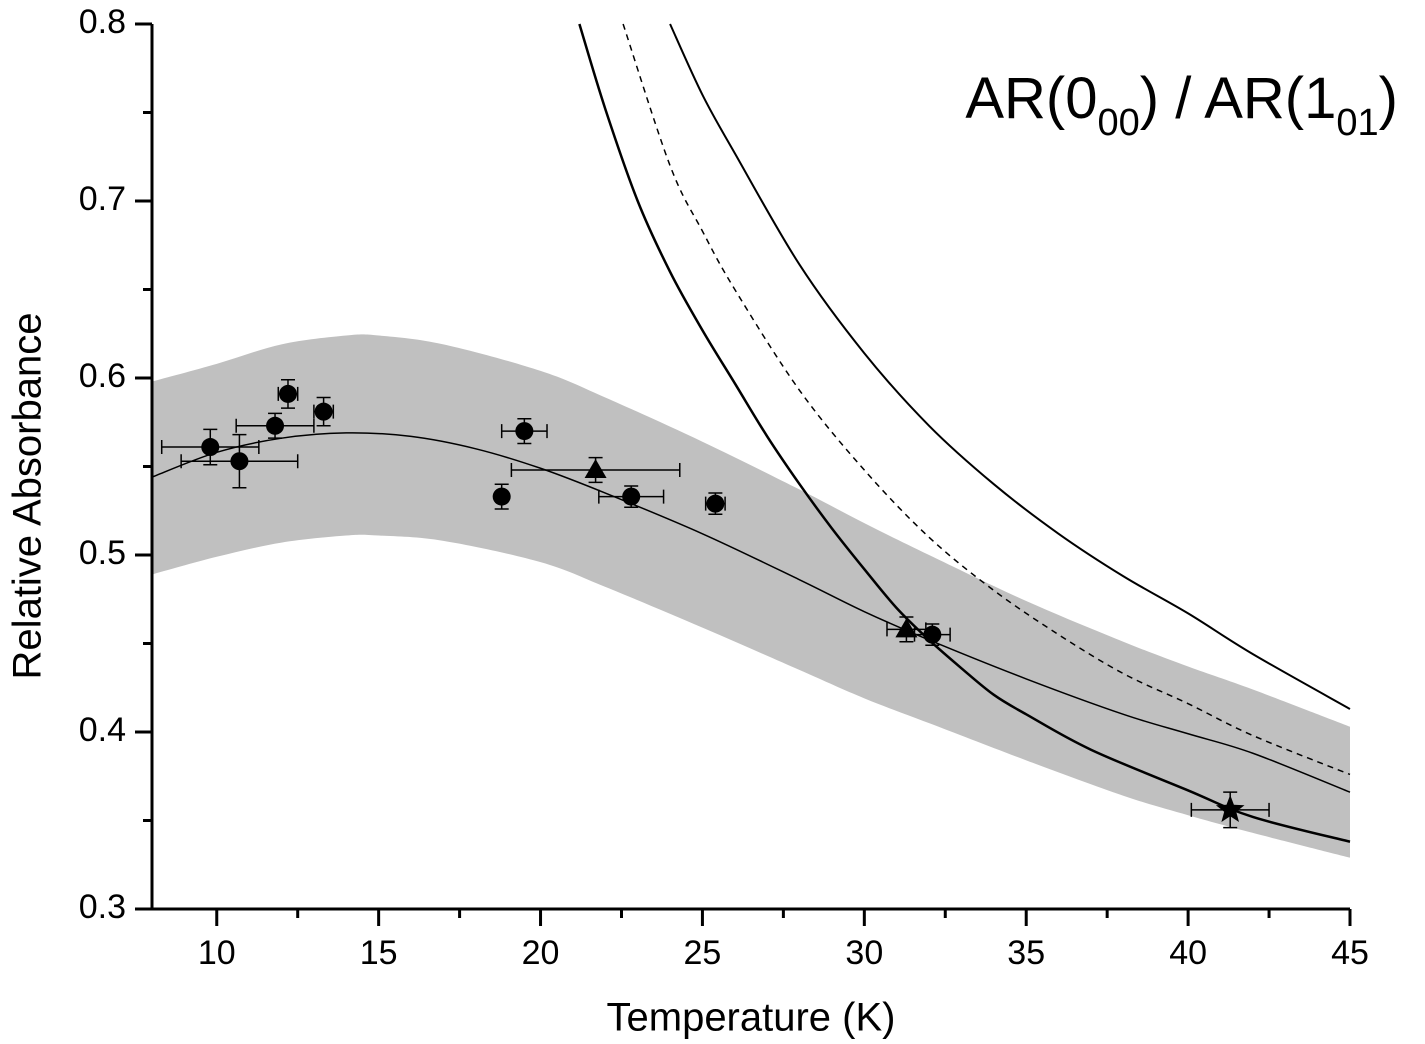 The width and height of the screenshot is (1425, 1044). What do you see at coordinates (1357, 123) in the screenshot?
I see `annotation-sub: 01` at bounding box center [1357, 123].